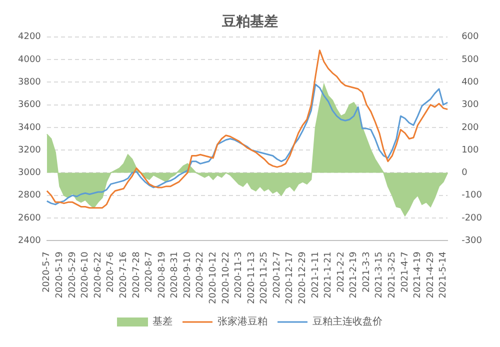 Image resolution: width=500 pixels, height=347 pixels. What do you see at coordinates (47, 272) in the screenshot?
I see `x-tick-label: 2020-5-7` at bounding box center [47, 272].